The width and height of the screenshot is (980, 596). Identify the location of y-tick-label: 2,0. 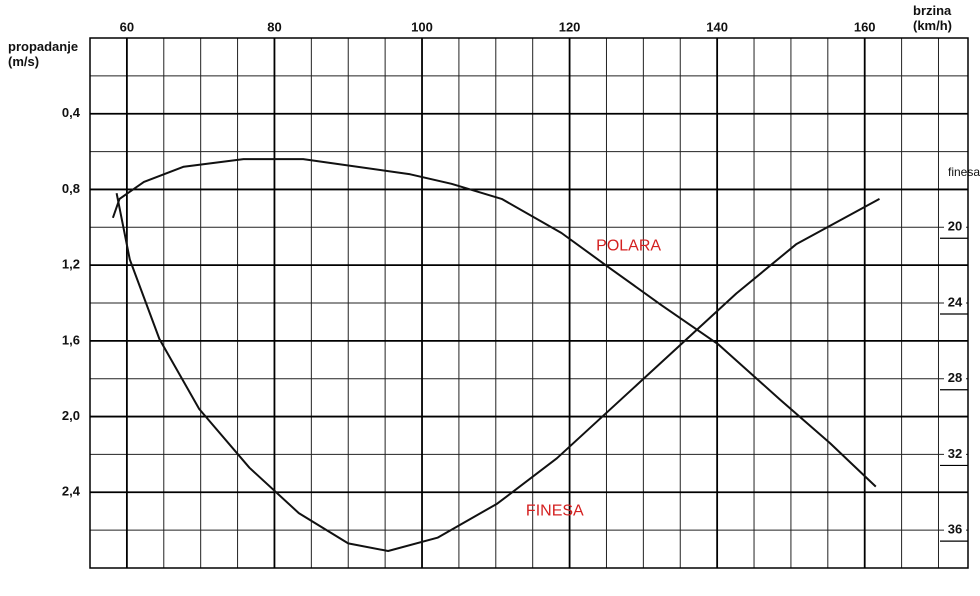
(71, 415).